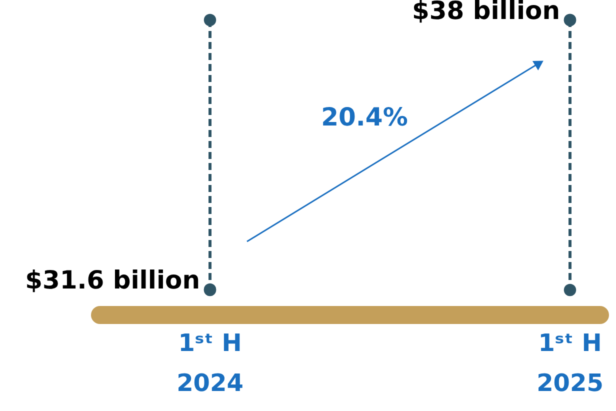 This screenshot has height=411, width=616. Describe the element at coordinates (570, 363) in the screenshot. I see `category-label: 1ˢᵗ H 2025` at that location.